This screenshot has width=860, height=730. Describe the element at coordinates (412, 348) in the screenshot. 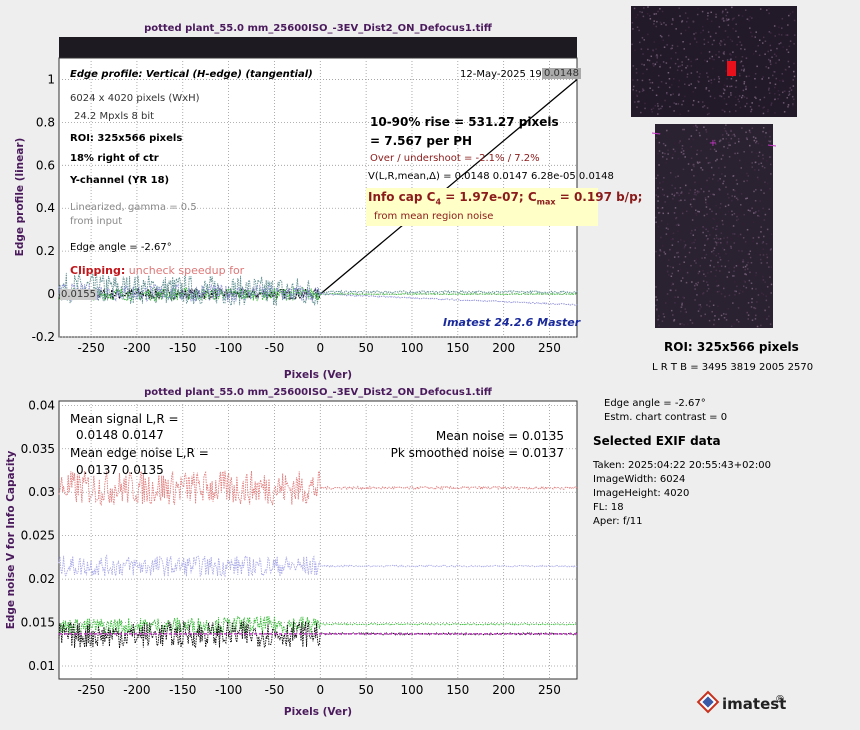

I see `x-tick-label: 100` at that location.